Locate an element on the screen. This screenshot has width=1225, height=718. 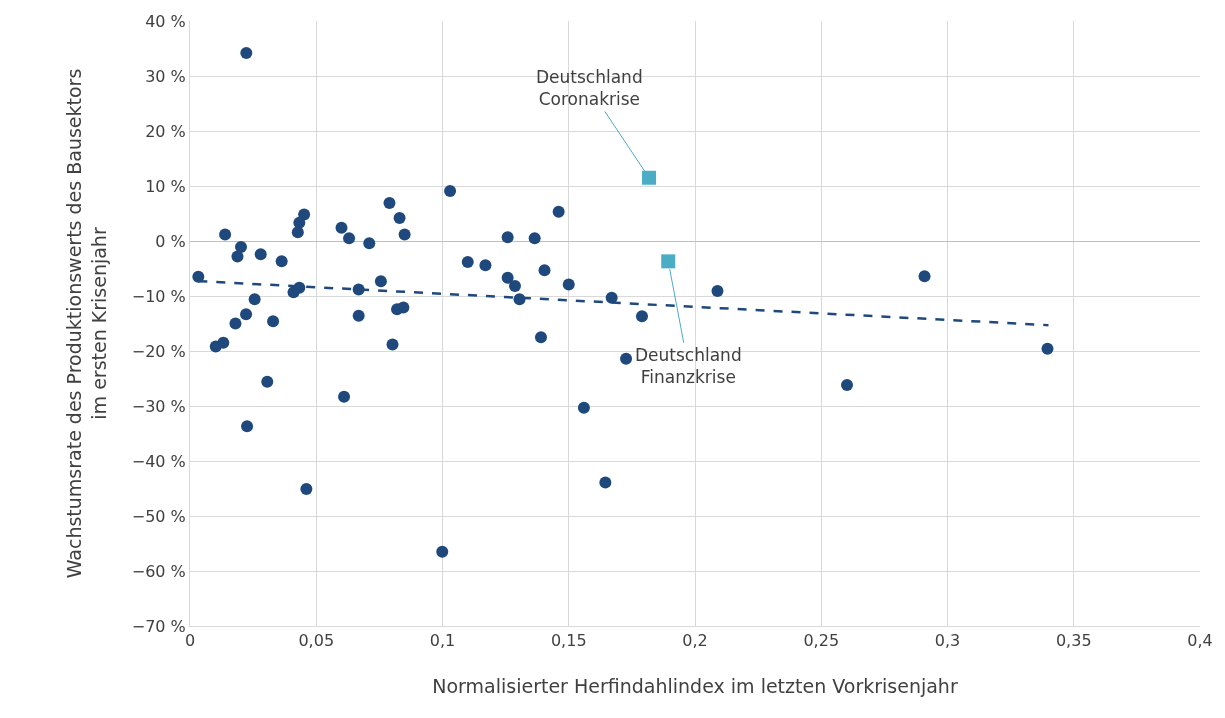
y-tick-label: 40 % is located at coordinates (165, 21).